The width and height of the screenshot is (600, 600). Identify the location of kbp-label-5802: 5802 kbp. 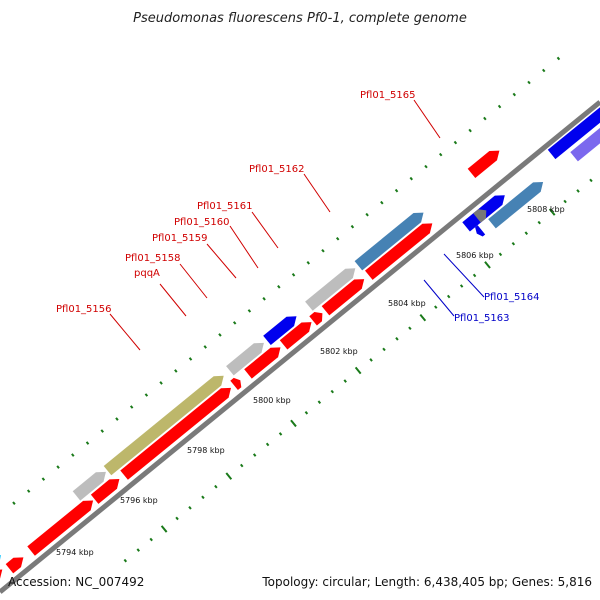
(339, 351).